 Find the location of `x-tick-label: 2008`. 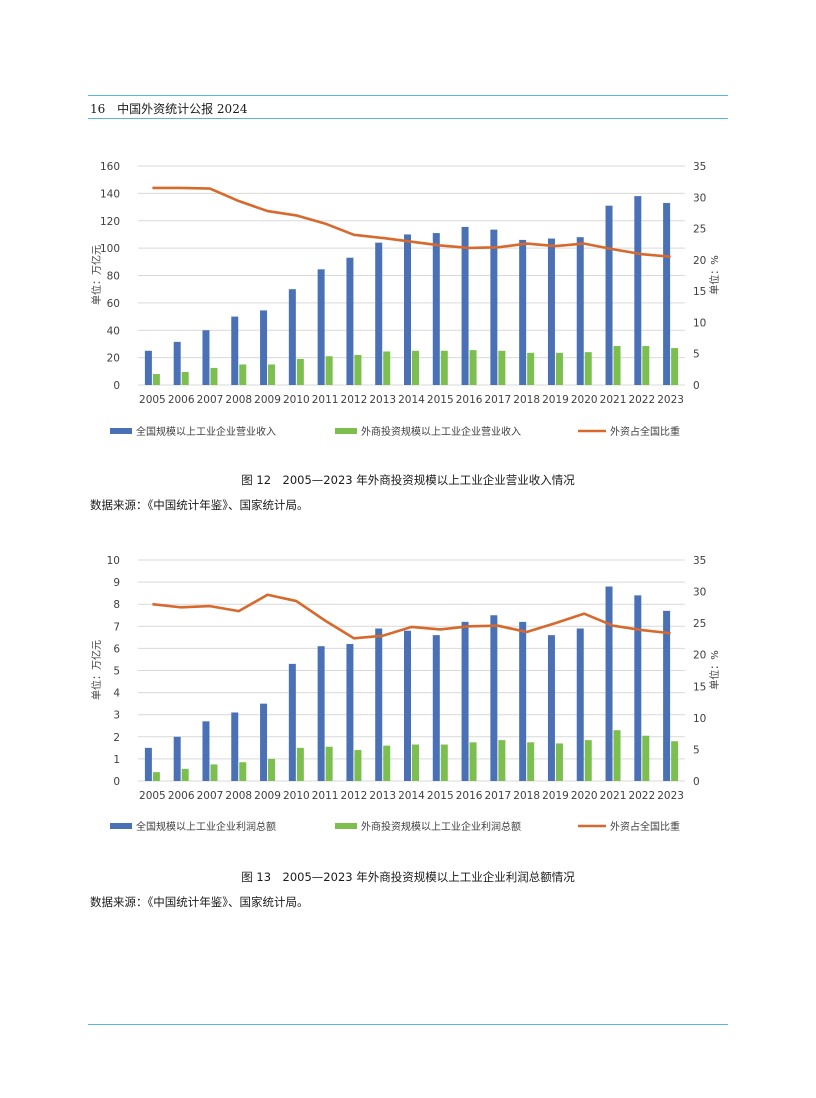

x-tick-label: 2008 is located at coordinates (238, 400).